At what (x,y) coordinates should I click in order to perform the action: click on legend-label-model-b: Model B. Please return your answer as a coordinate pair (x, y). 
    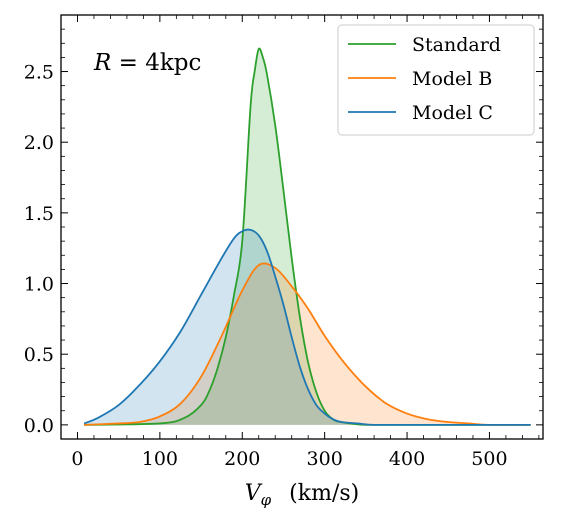
    Looking at the image, I should click on (452, 79).